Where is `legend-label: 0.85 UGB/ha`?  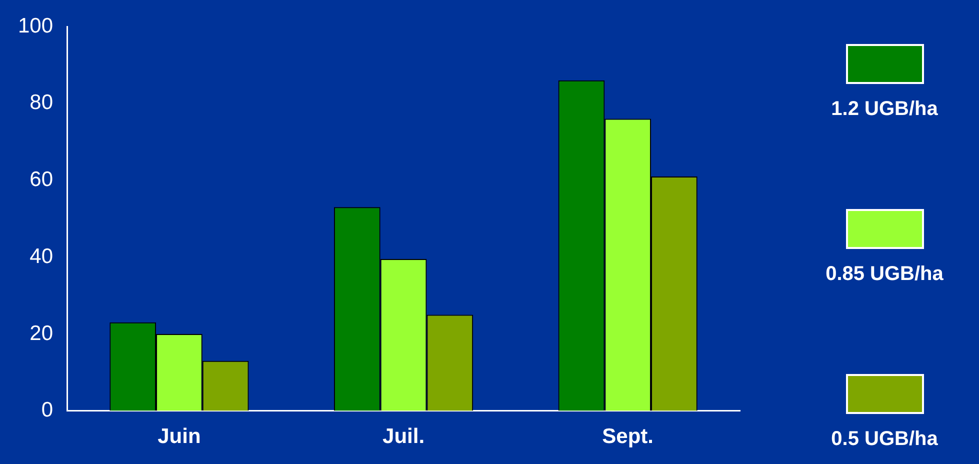
legend-label: 0.85 UGB/ha is located at coordinates (884, 274).